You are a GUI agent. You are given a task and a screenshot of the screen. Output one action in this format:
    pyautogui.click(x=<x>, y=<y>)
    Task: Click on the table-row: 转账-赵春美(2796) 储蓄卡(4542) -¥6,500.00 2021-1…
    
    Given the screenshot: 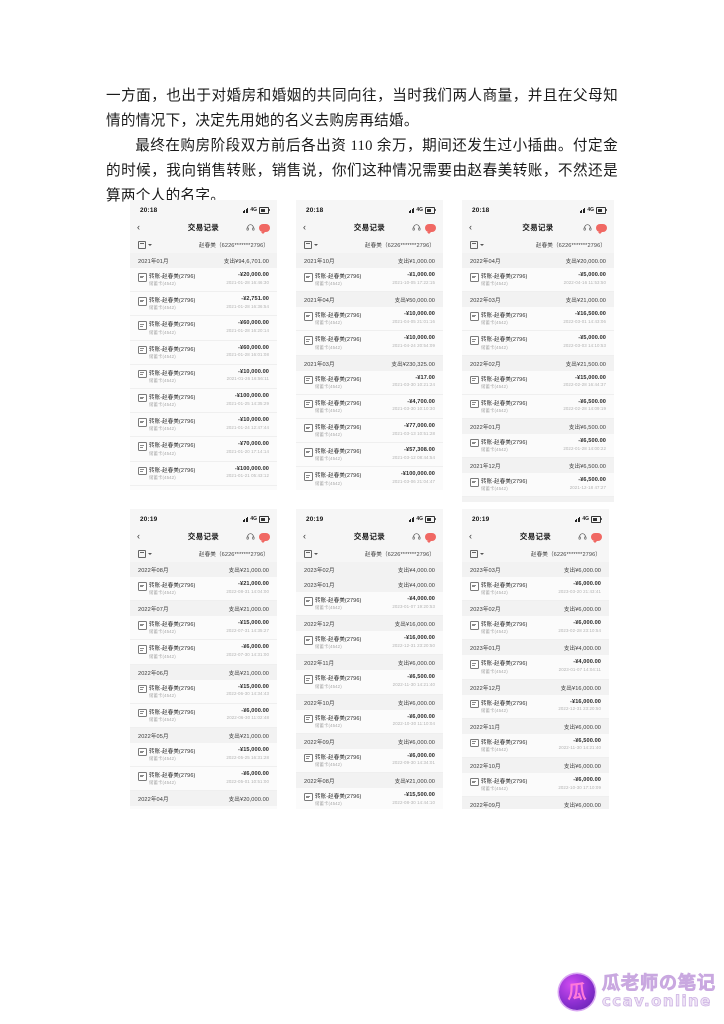 What is the action you would take?
    pyautogui.click(x=538, y=485)
    